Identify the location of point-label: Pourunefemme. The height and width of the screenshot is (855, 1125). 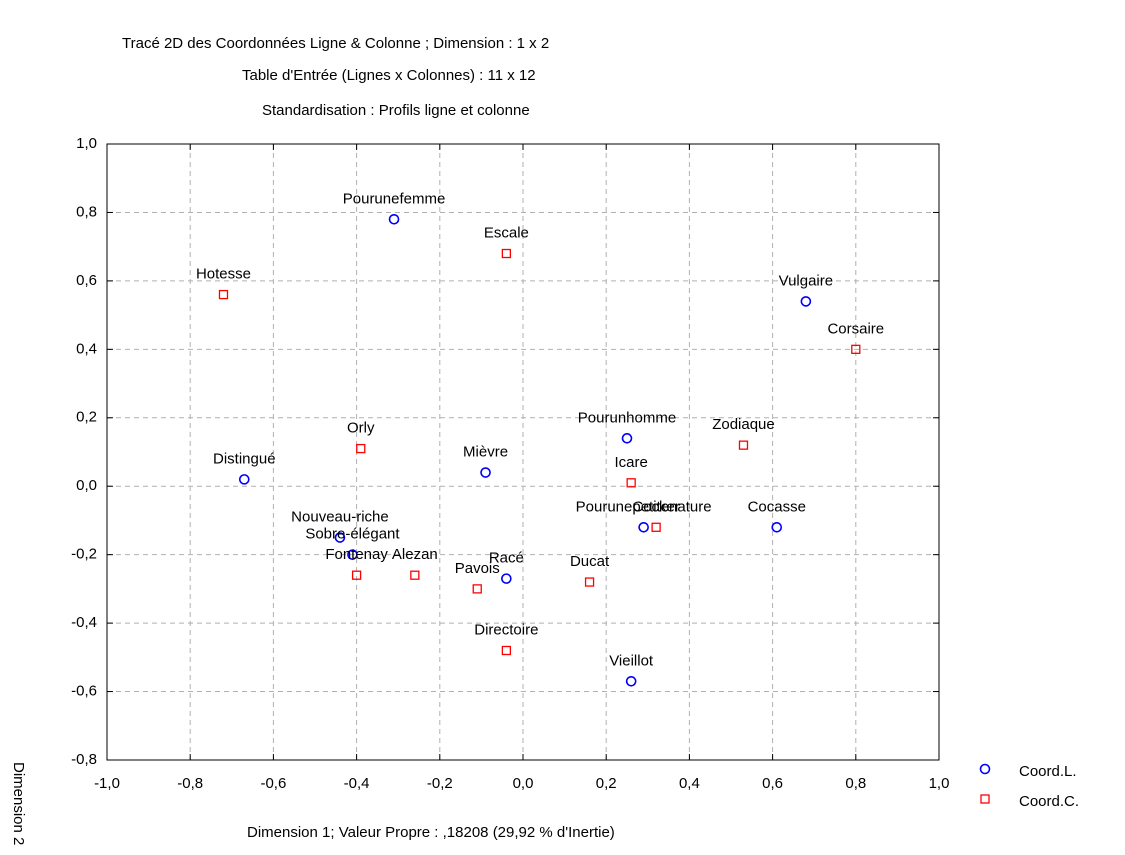
(394, 198).